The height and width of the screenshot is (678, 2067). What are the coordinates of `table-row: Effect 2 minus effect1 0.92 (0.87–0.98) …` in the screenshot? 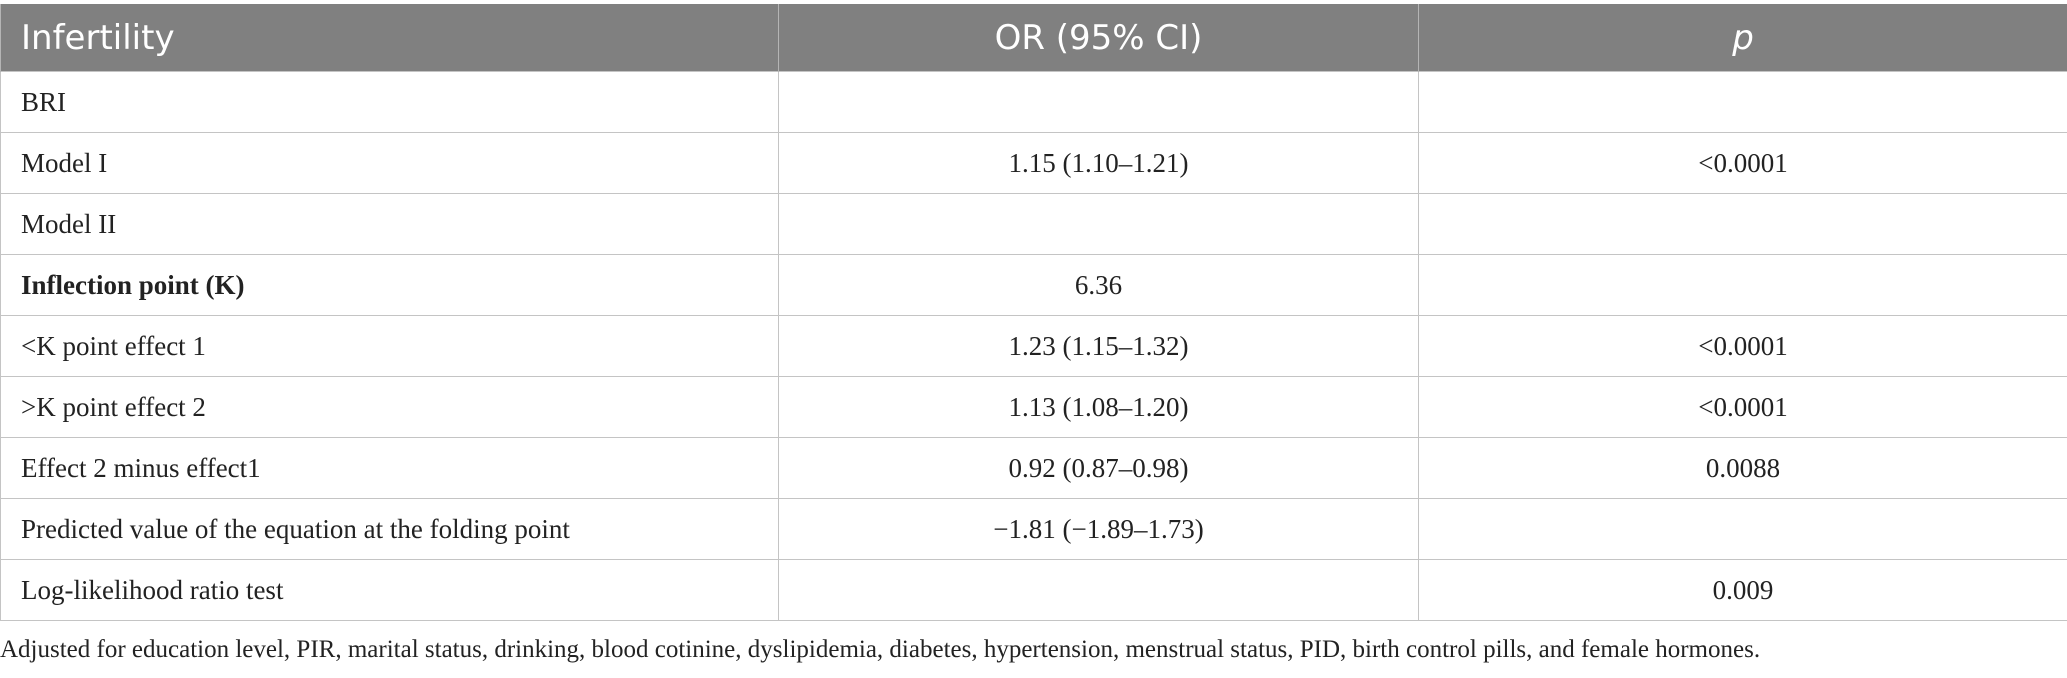 It's located at (1033, 468).